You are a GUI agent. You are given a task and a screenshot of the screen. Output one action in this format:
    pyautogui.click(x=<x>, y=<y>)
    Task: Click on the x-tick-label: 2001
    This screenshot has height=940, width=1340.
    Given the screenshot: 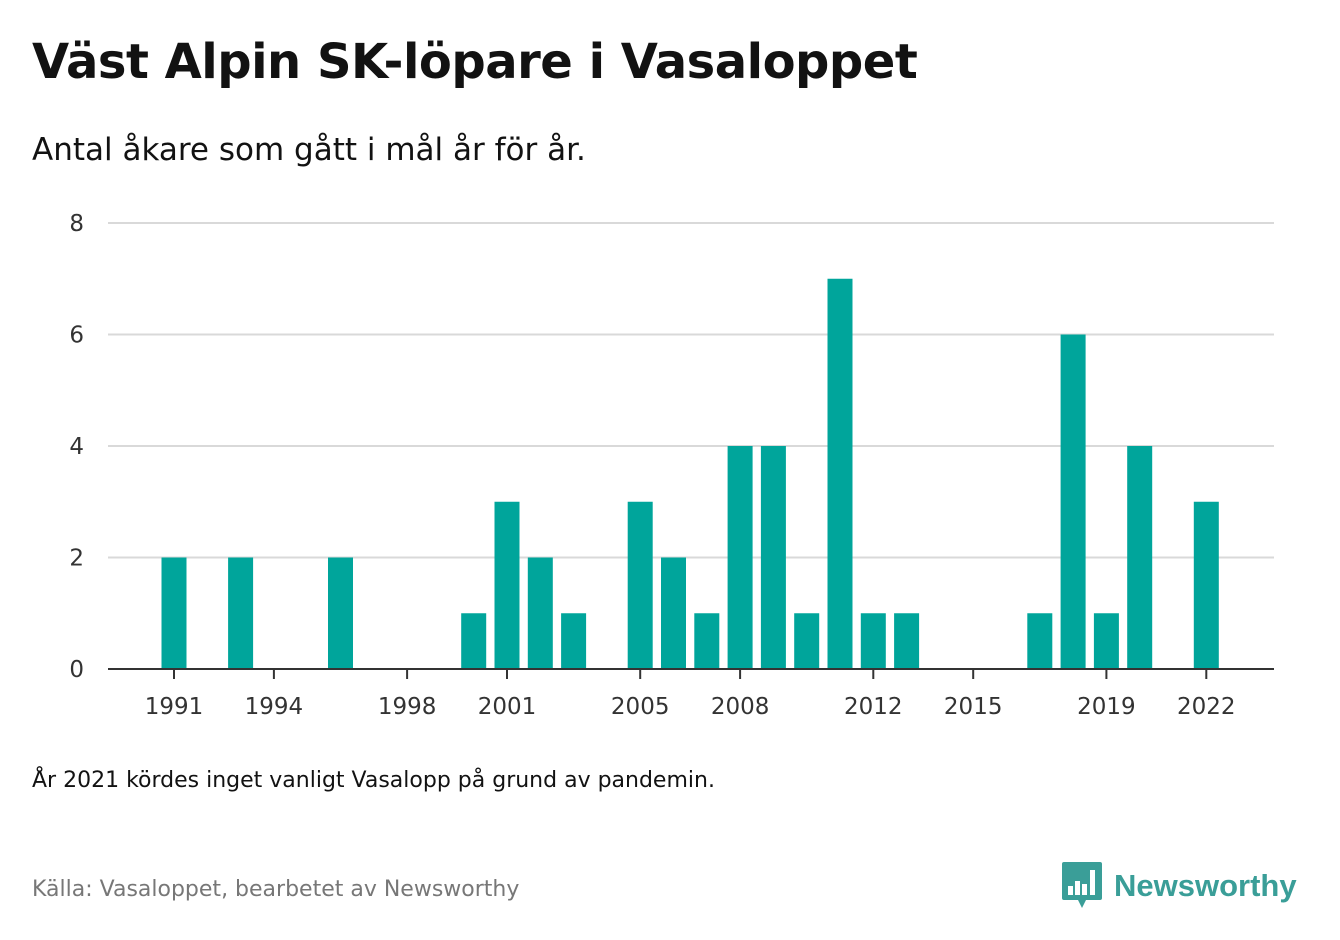 What is the action you would take?
    pyautogui.click(x=507, y=707)
    